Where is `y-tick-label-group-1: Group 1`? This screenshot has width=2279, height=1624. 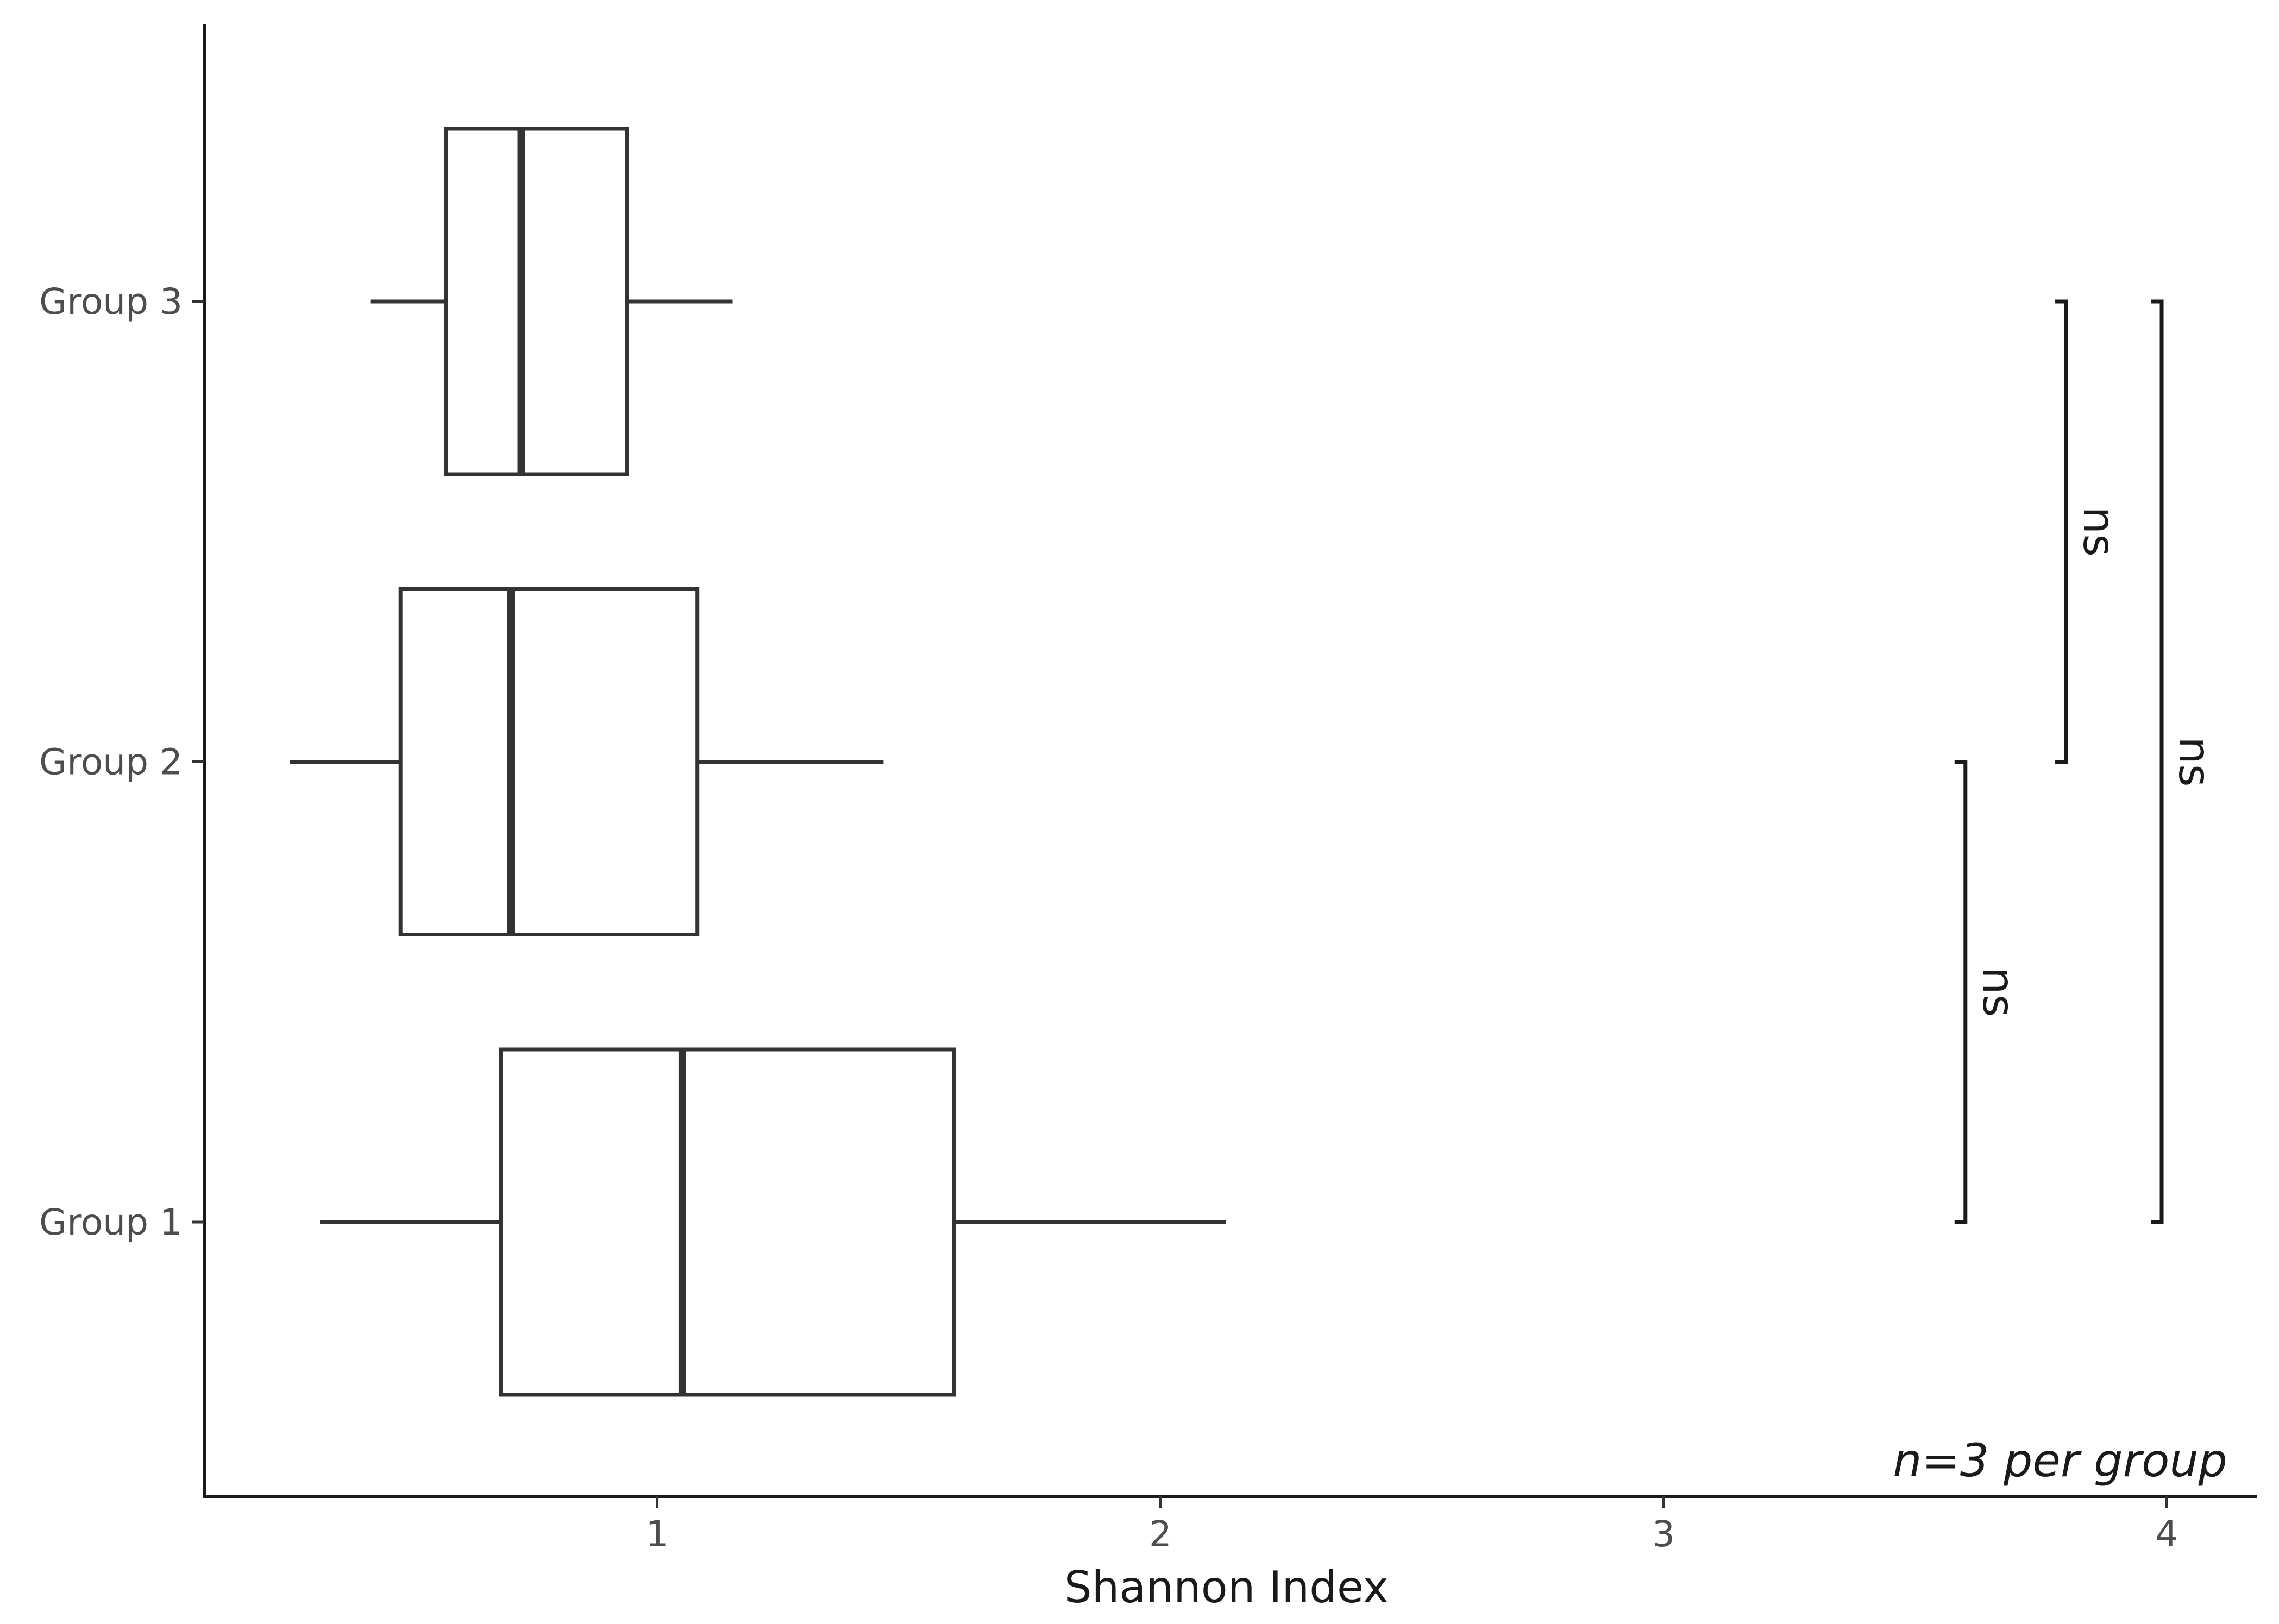 y-tick-label-group-1: Group 1 is located at coordinates (111, 1222).